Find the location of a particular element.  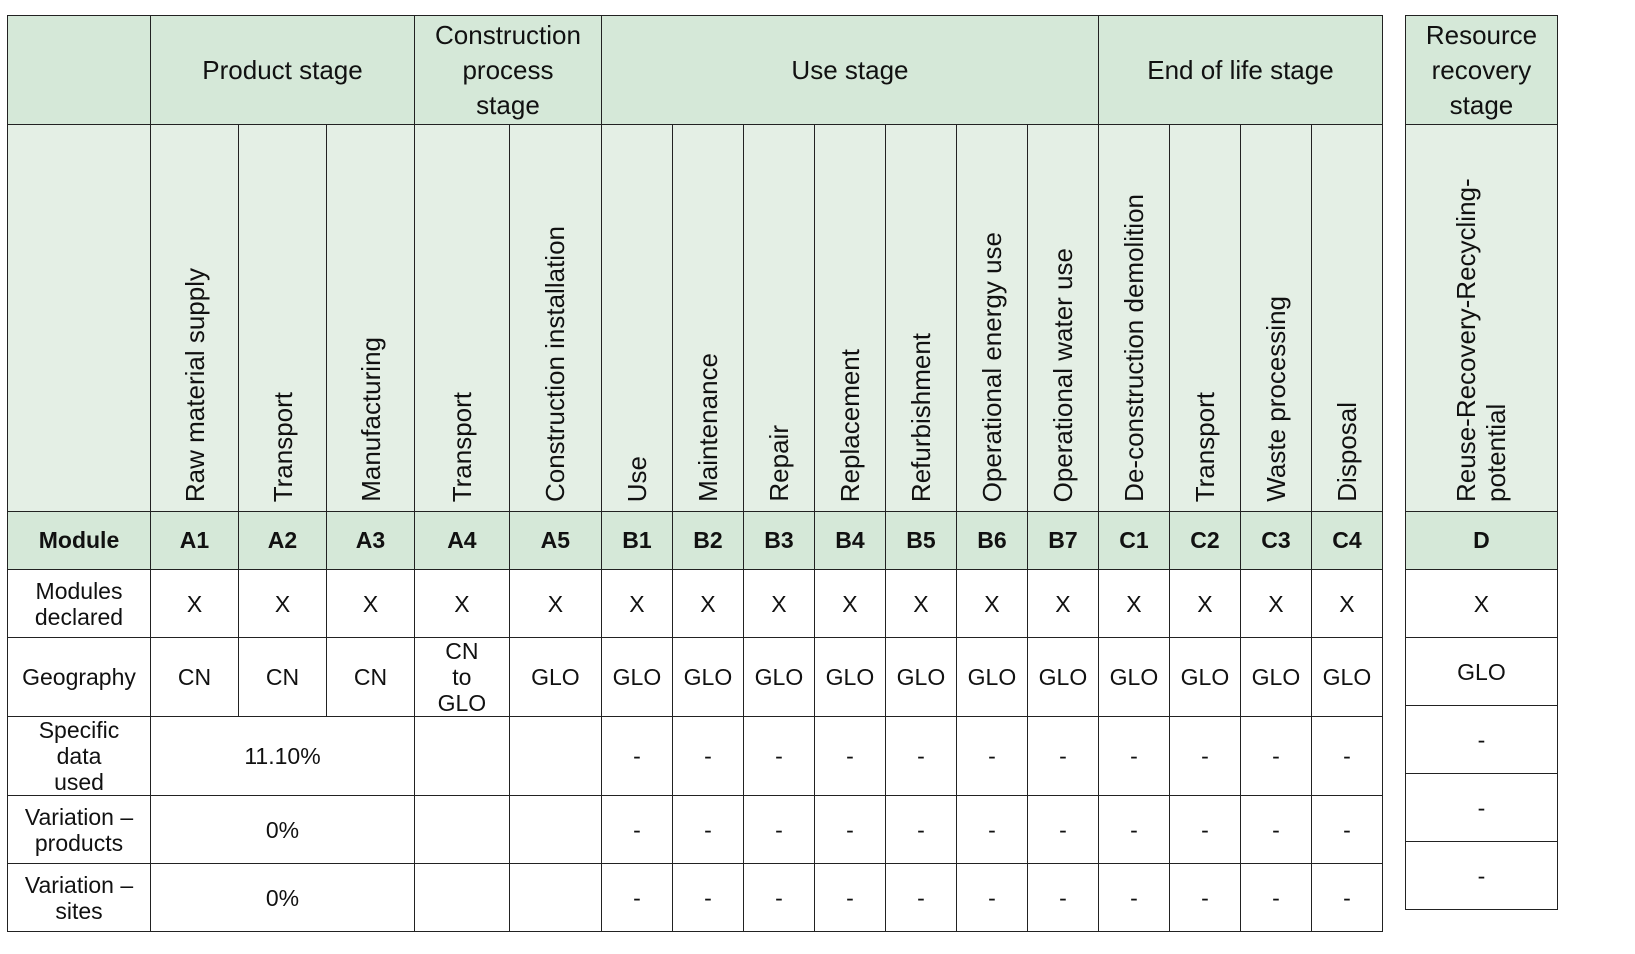

col-name-b7: Operational water use is located at coordinates (1062, 318).